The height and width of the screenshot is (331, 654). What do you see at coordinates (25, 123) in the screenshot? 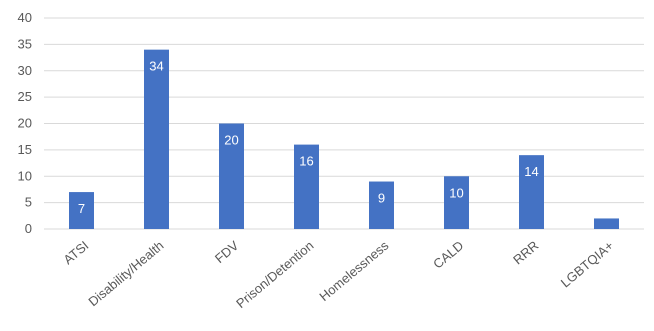
I see `y-tick-label: 20` at bounding box center [25, 123].